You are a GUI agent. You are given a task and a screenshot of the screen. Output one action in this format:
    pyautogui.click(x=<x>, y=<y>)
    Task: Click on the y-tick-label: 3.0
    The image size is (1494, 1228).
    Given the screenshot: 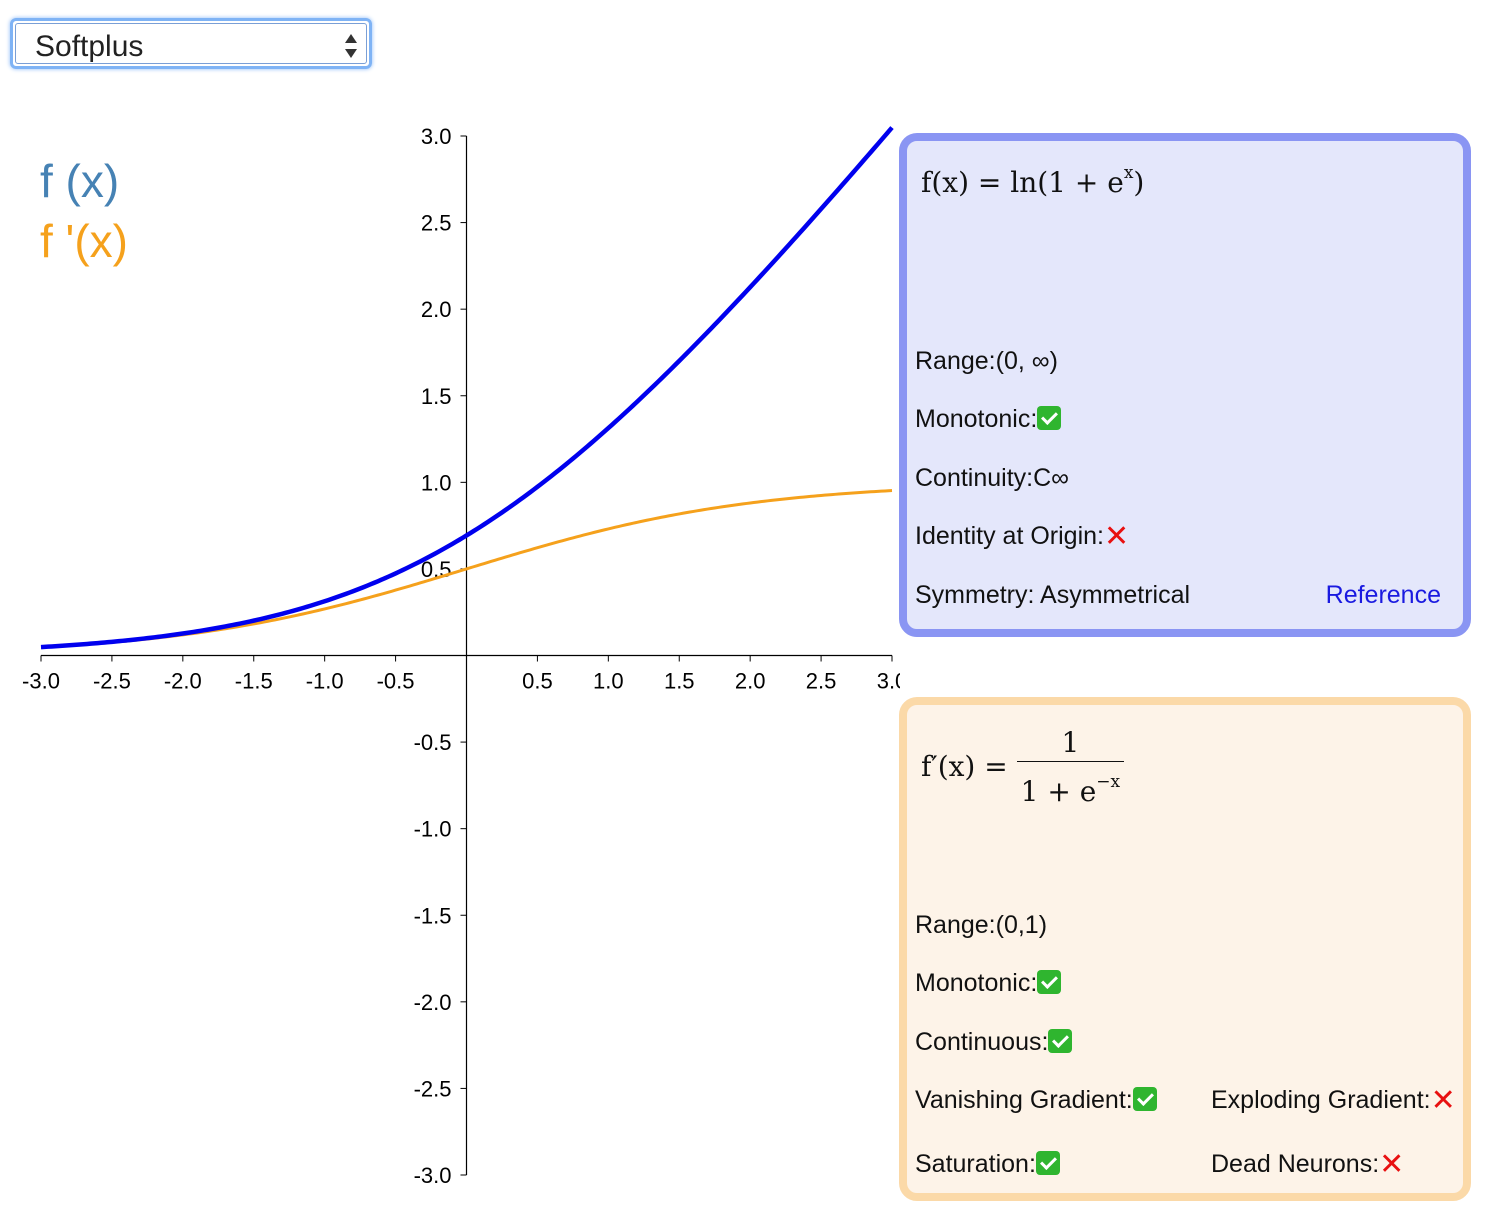 What is the action you would take?
    pyautogui.click(x=436, y=136)
    